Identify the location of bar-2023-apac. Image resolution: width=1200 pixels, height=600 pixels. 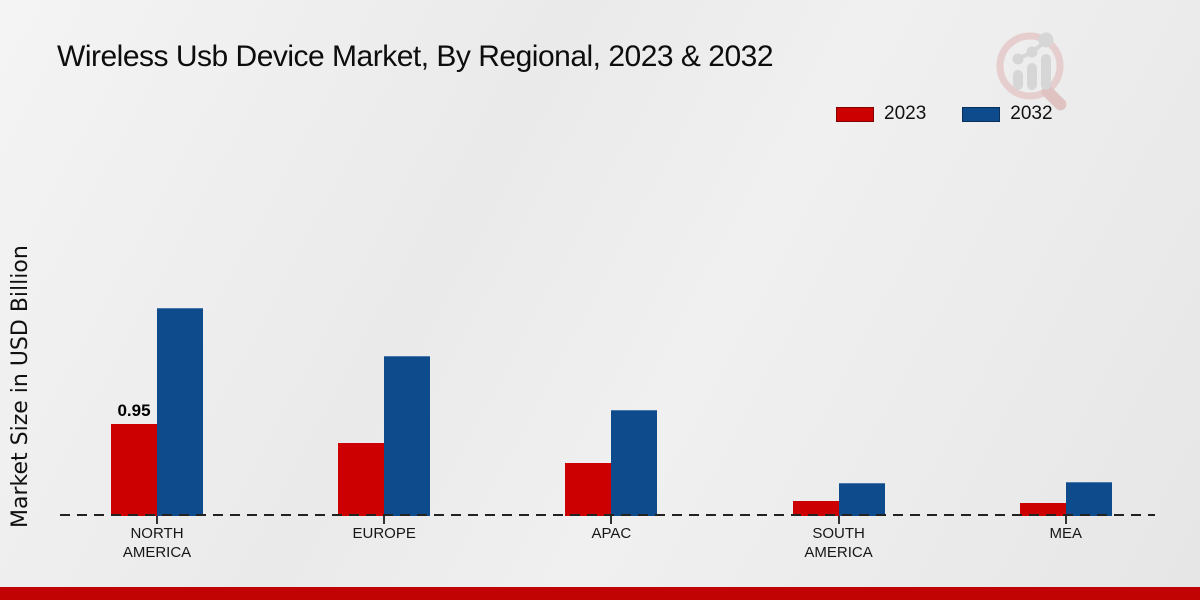
(588, 489).